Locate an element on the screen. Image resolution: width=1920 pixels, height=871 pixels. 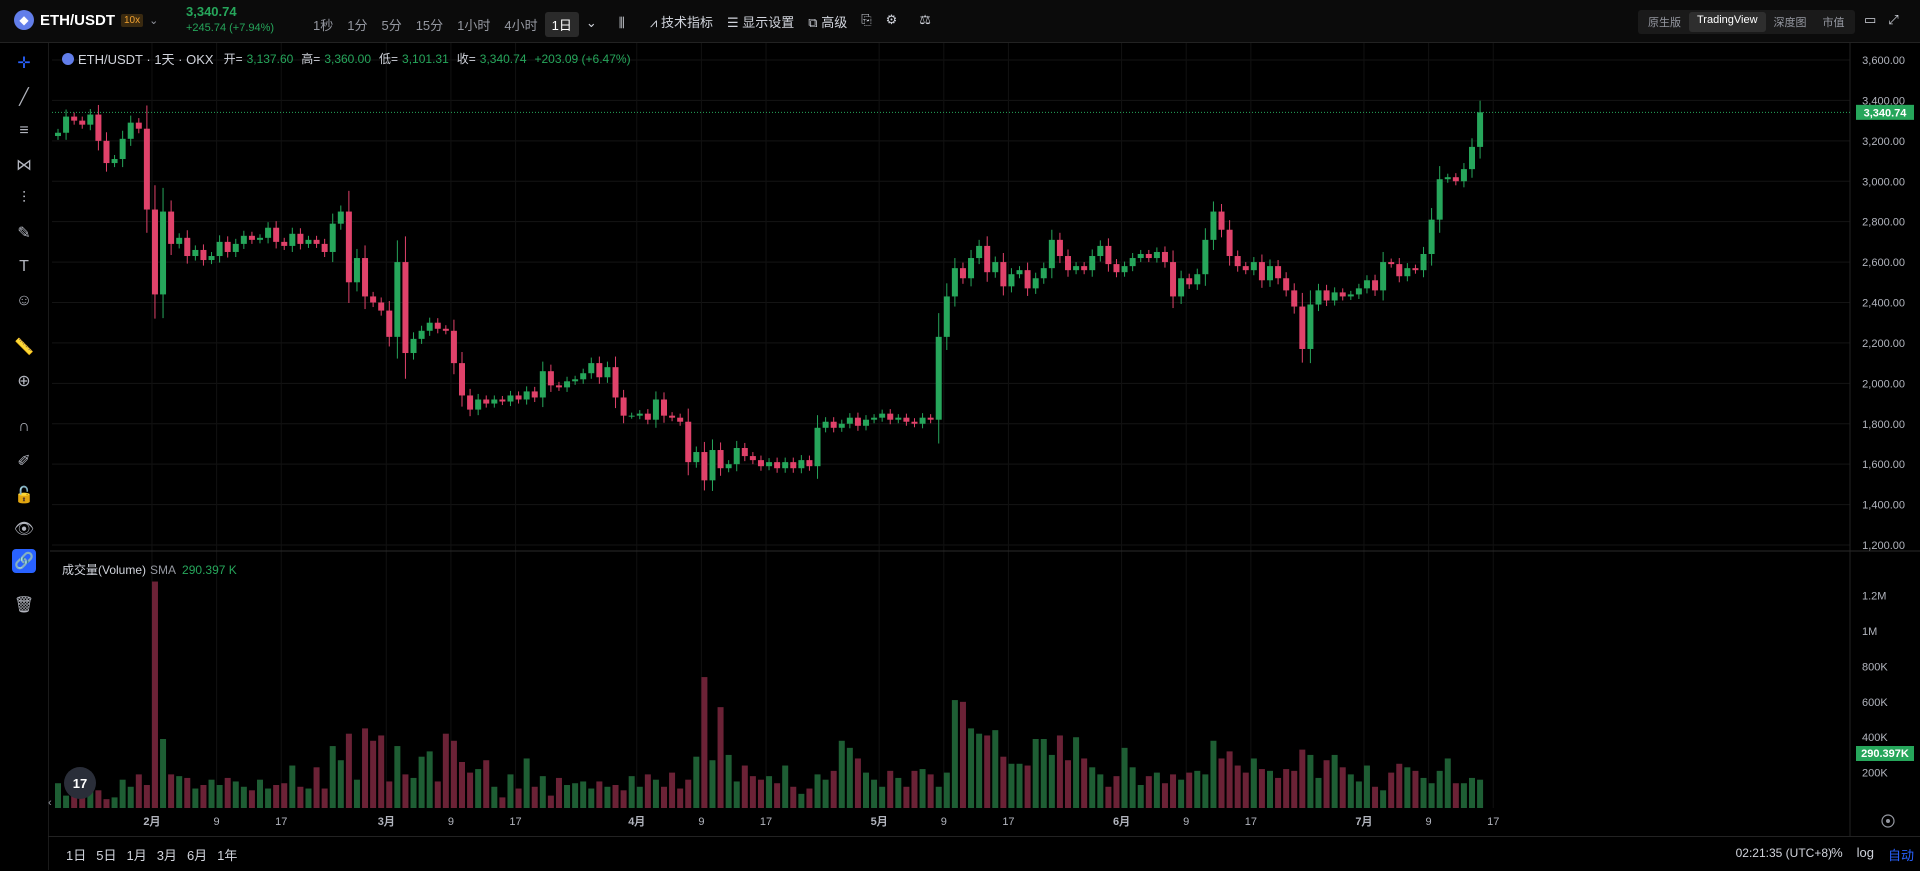
emoji-icon: ☺ is located at coordinates (24, 300).